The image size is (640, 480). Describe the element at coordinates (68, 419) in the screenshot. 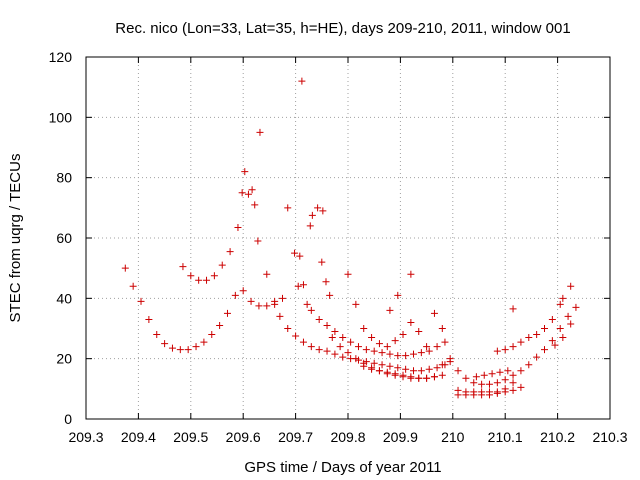

I see `y-tick-label: 0` at that location.